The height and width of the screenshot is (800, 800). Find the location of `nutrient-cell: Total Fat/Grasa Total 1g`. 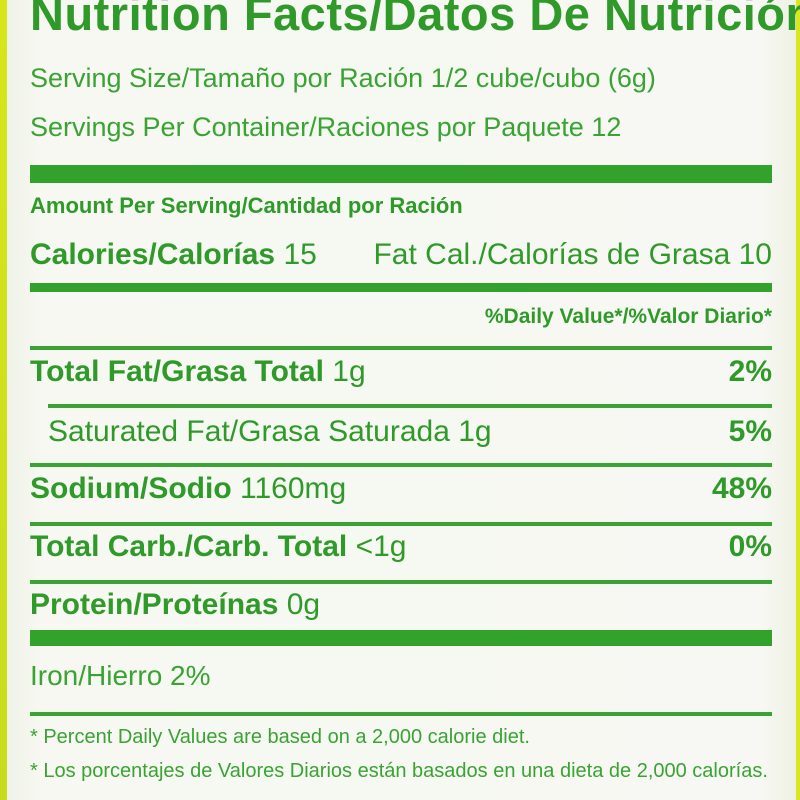

nutrient-cell: Total Fat/Grasa Total 1g is located at coordinates (198, 372).